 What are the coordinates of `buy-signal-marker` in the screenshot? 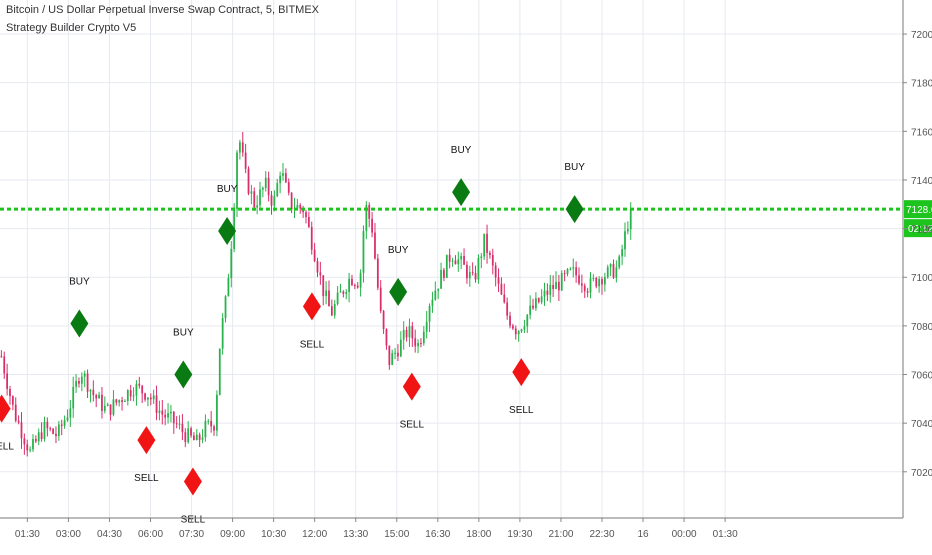 It's located at (227, 231).